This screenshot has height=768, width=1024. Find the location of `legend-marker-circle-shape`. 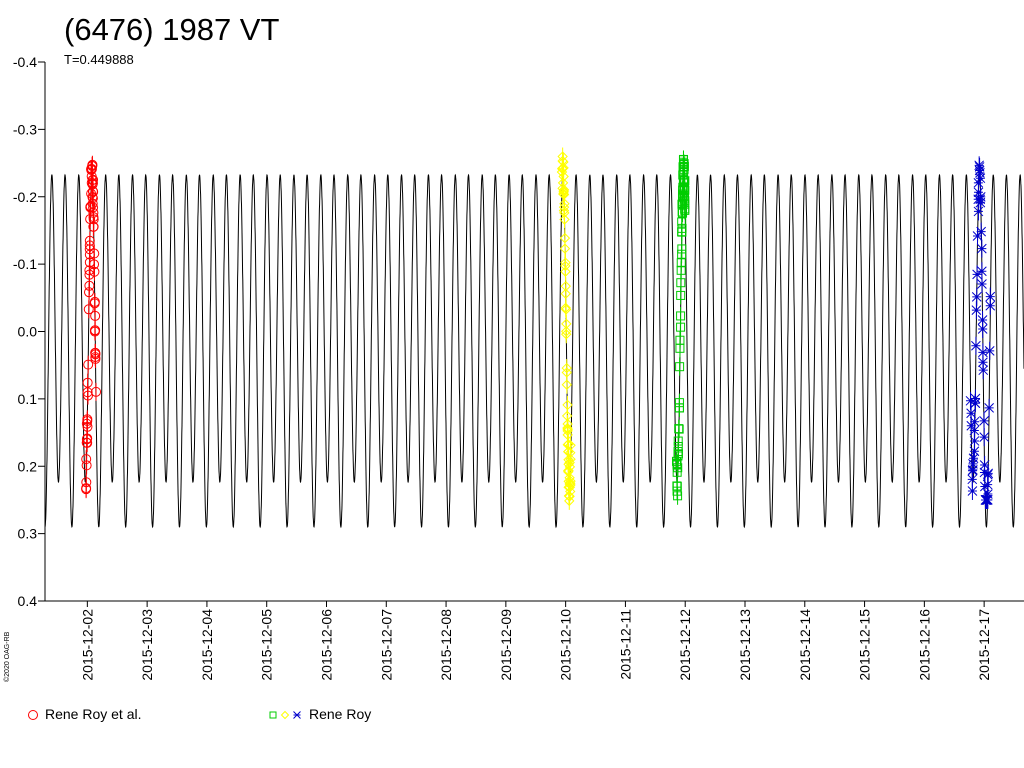

legend-marker-circle-shape is located at coordinates (33, 715).